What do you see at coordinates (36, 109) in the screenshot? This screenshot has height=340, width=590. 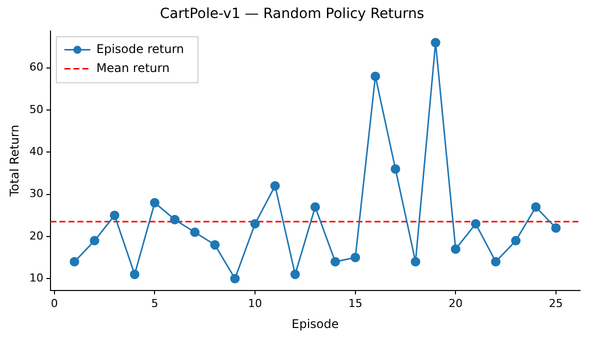 I see `y-tick-label: 50` at bounding box center [36, 109].